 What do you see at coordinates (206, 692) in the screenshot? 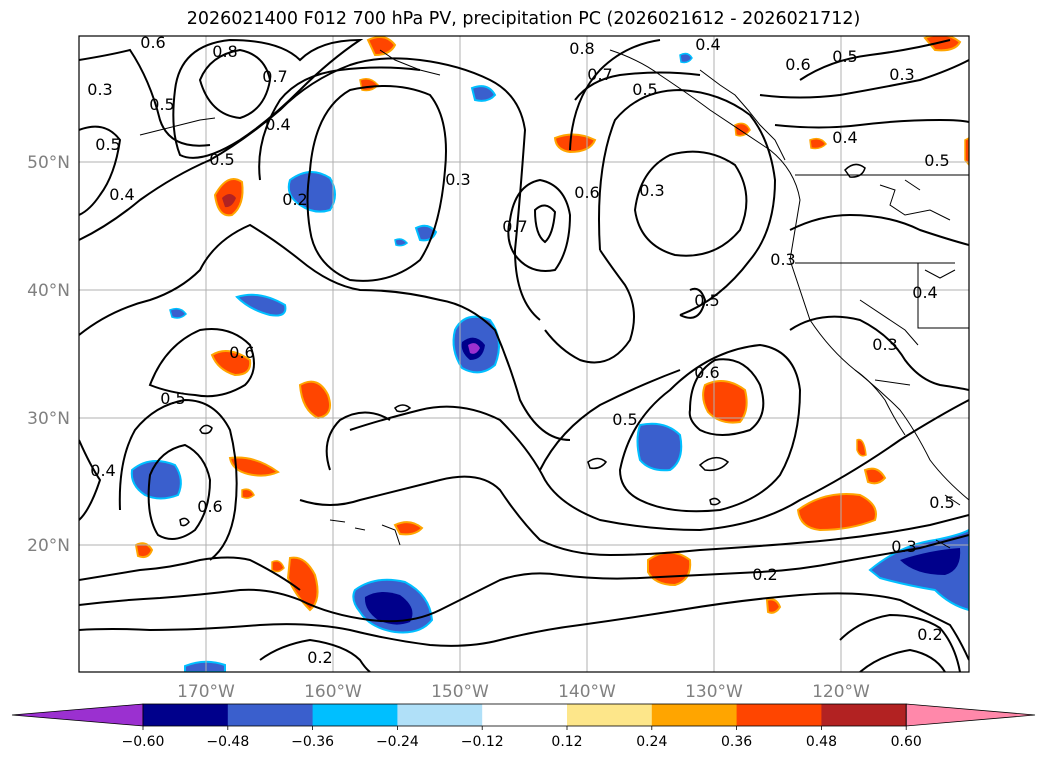
I see `lon-label-170w: 170°W` at bounding box center [206, 692].